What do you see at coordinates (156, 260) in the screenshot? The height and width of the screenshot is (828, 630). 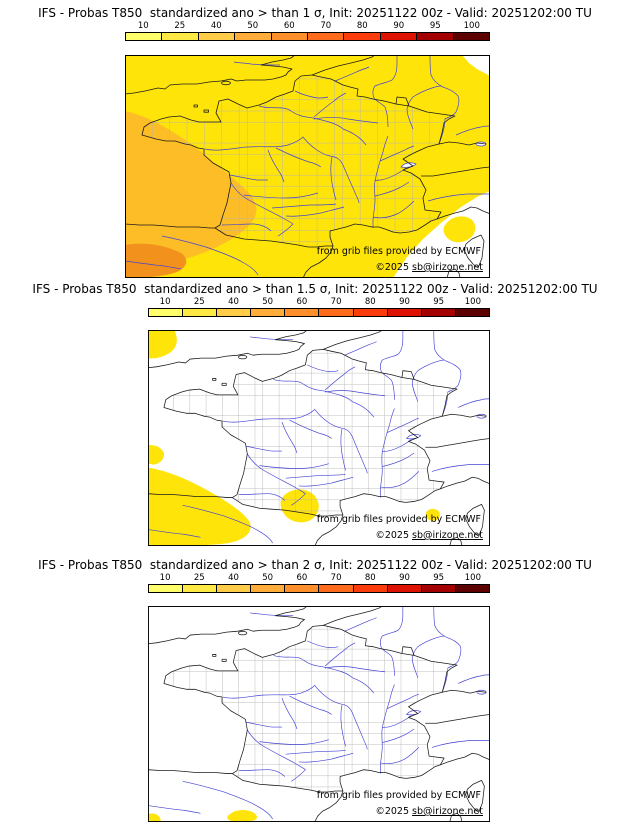 I see `prob-60-80-spain` at bounding box center [156, 260].